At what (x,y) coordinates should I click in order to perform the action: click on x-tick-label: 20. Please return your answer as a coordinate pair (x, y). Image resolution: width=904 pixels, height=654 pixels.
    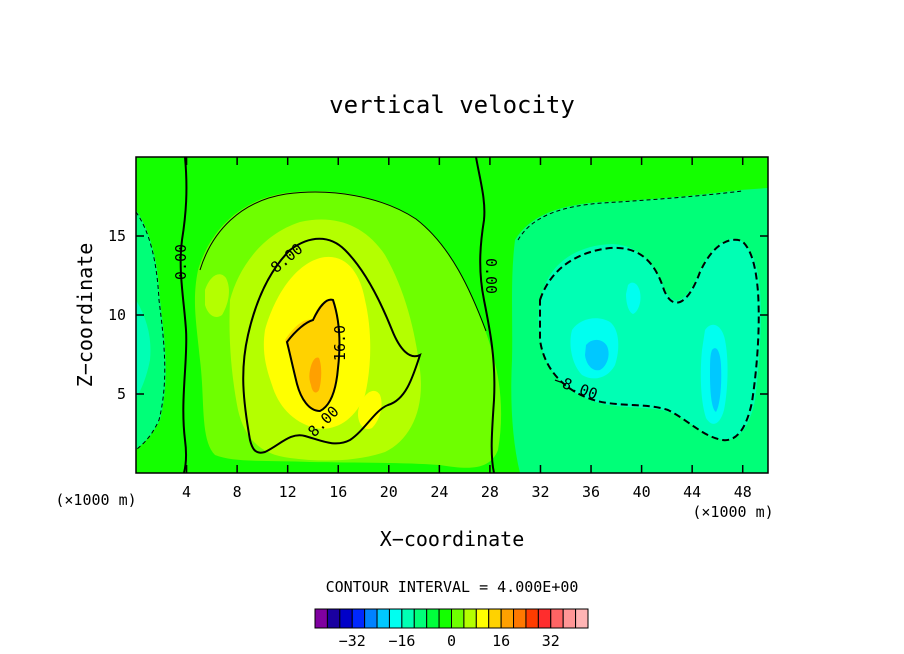
    Looking at the image, I should click on (389, 492).